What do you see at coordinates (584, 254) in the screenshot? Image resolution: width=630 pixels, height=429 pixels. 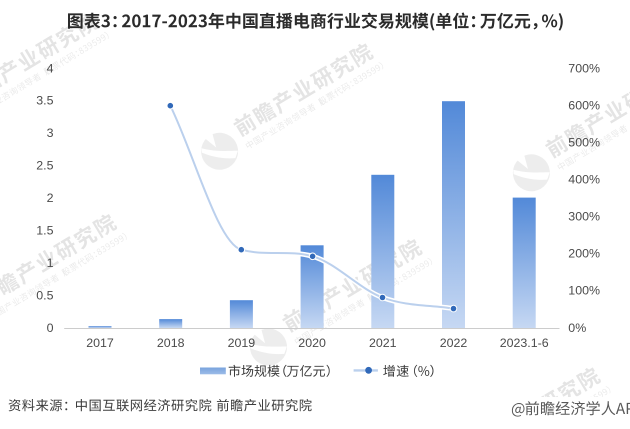 I see `svg-text: 200%` at bounding box center [584, 254].